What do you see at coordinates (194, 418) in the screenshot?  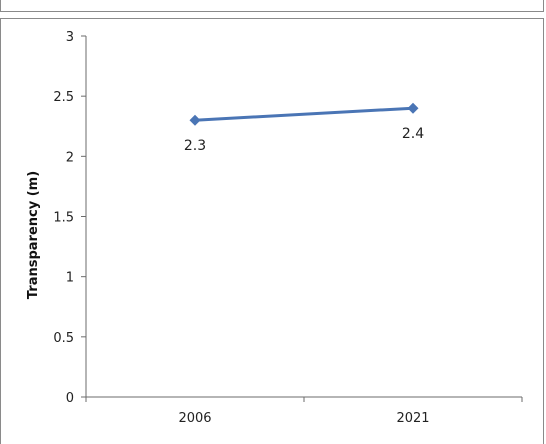 I see `x-tick-label: 2006` at bounding box center [194, 418].